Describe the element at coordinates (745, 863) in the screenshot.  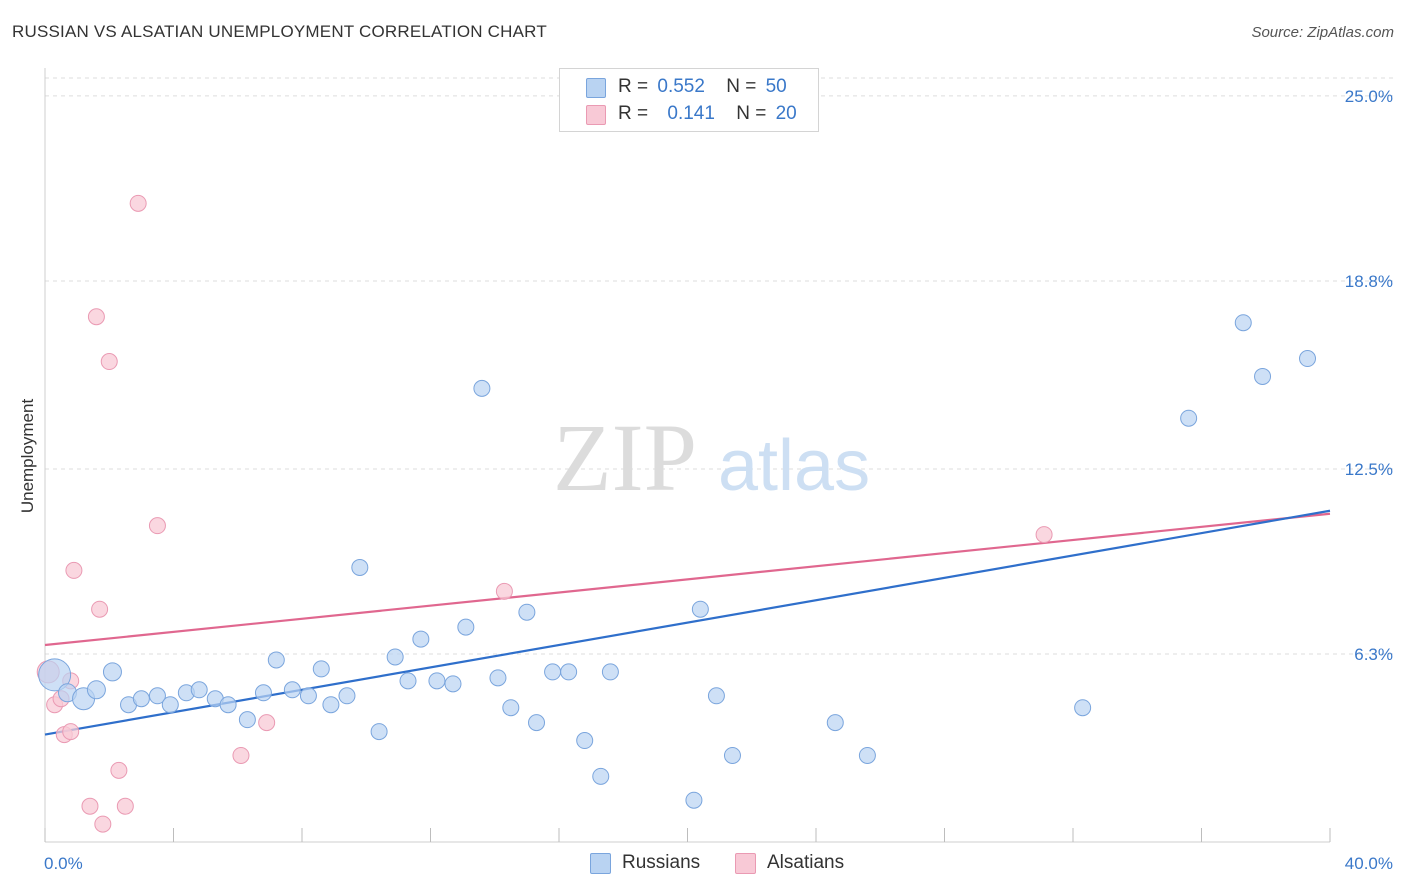
I see `alsatians-legend-swatch` at that location.